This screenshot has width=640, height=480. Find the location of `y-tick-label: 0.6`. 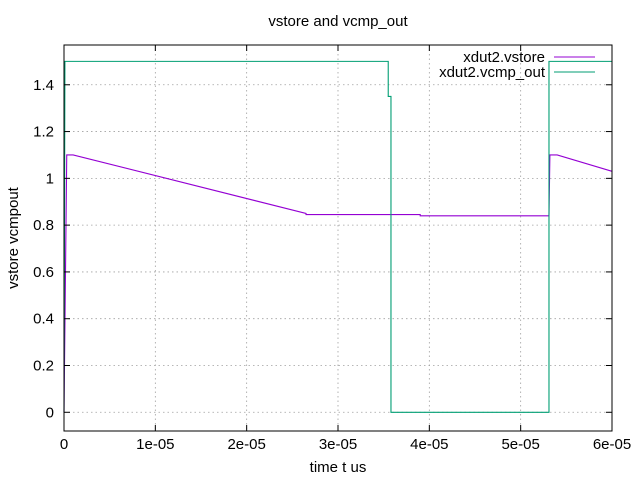

y-tick-label: 0.6 is located at coordinates (43, 272).